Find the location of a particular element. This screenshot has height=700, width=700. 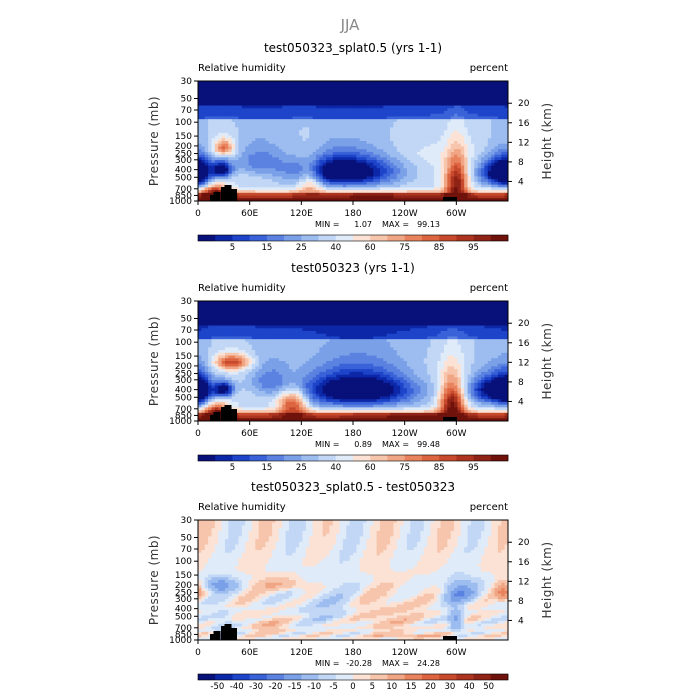

colorbar-swatch is located at coordinates (396, 238).